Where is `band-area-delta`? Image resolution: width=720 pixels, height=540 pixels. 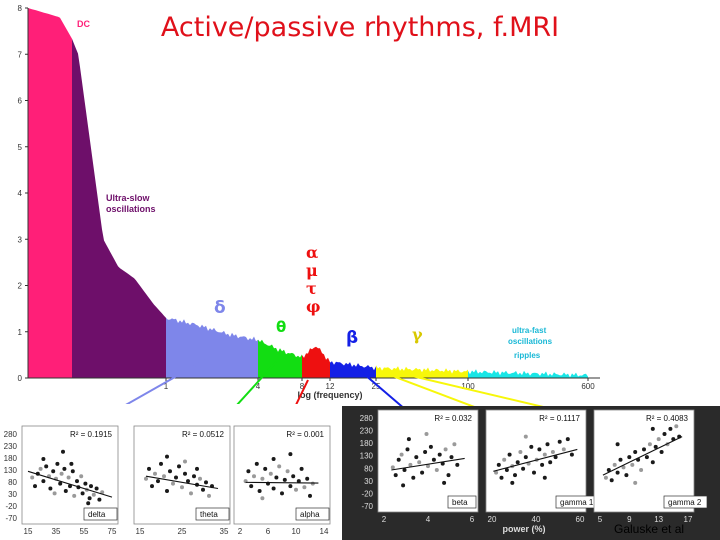
band-area-delta is located at coordinates (212, 347).